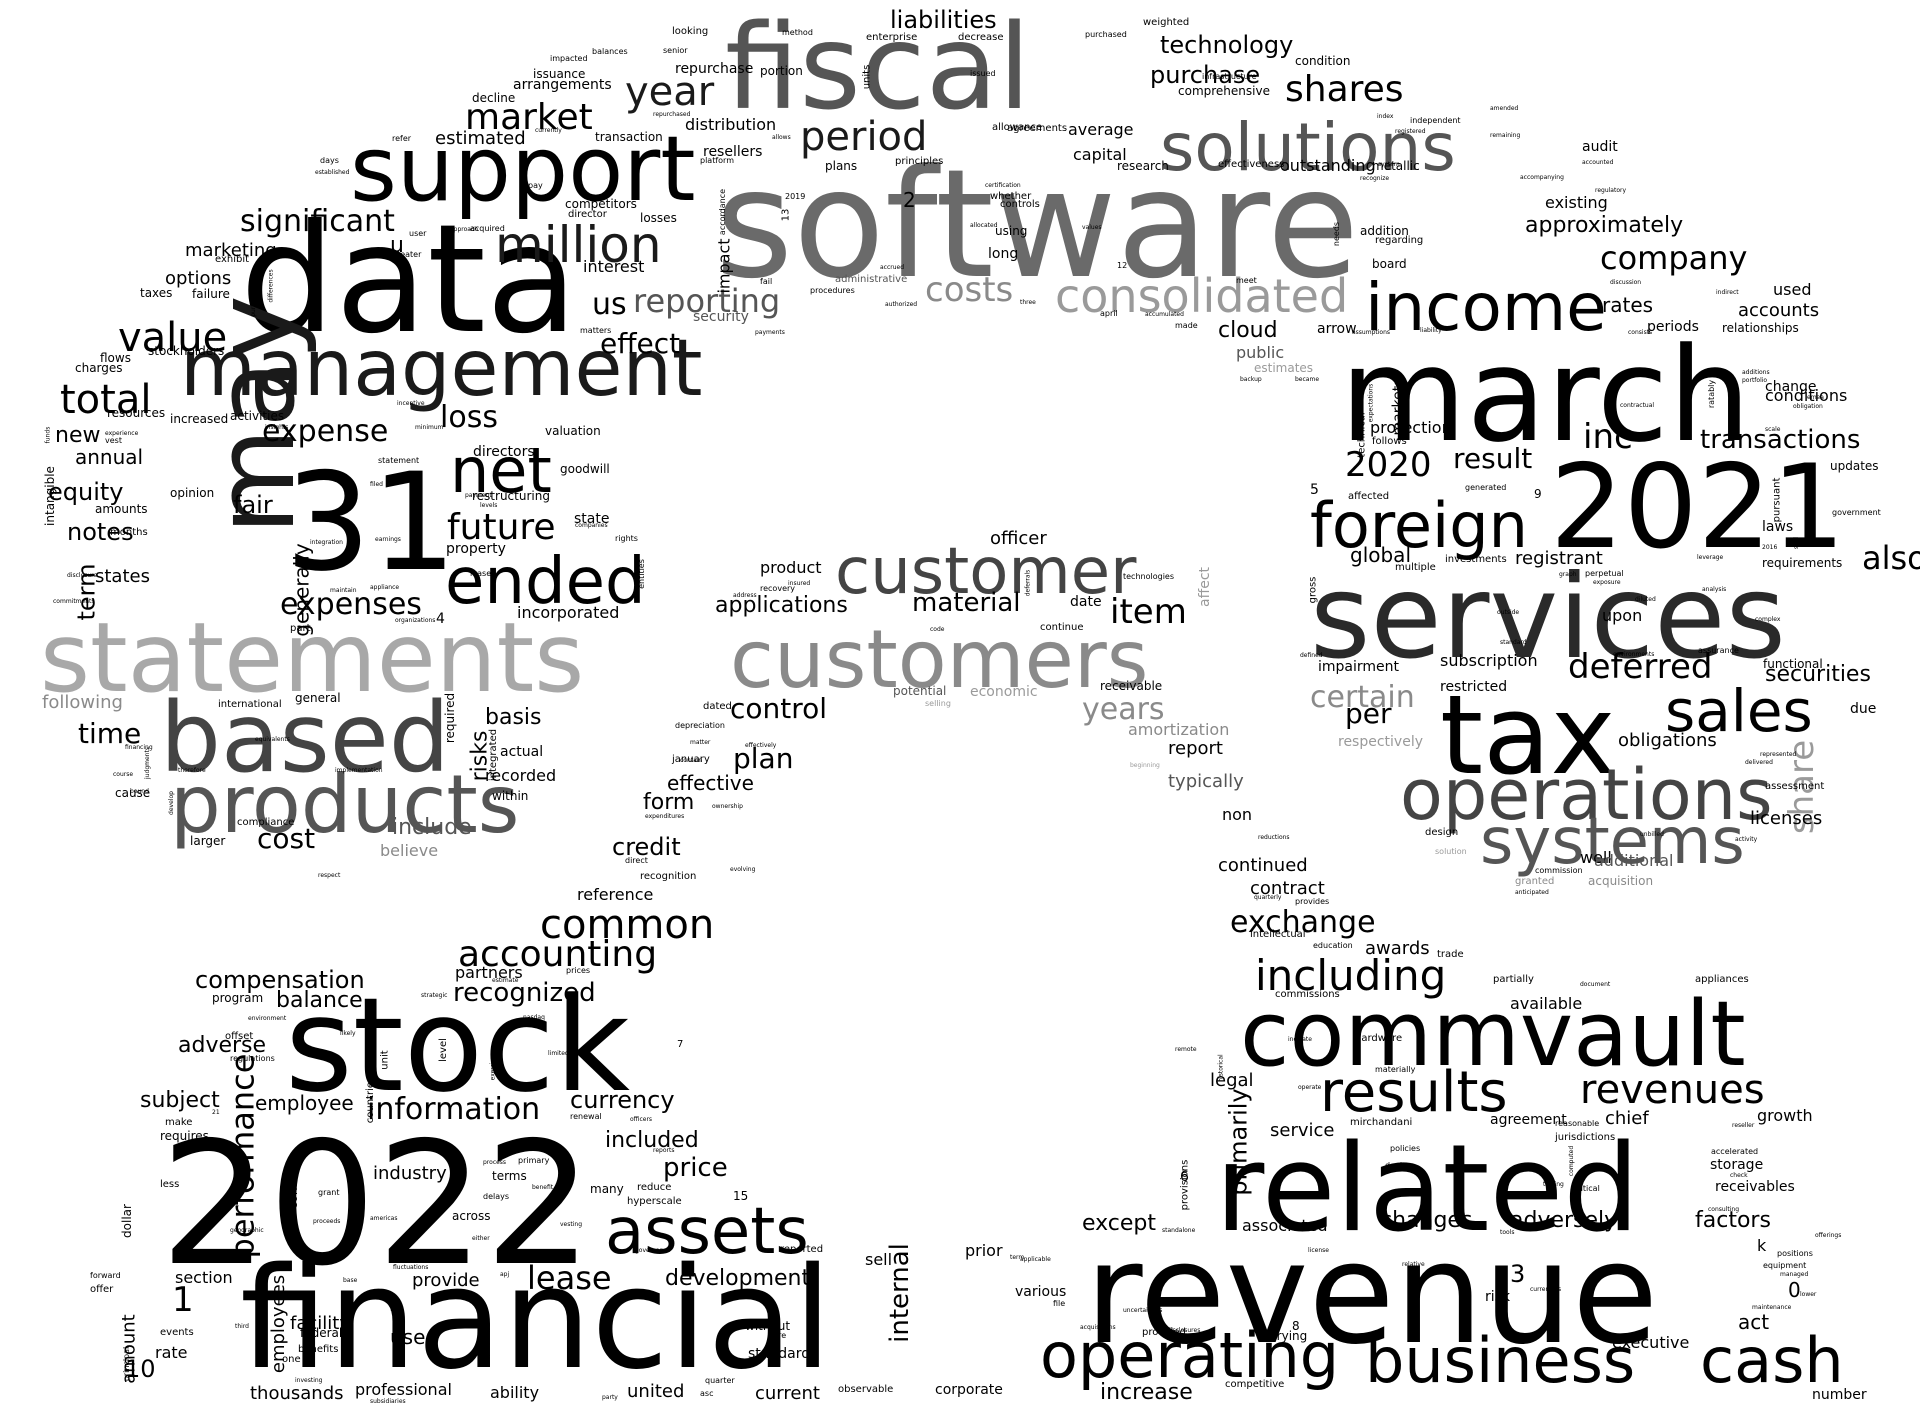  Describe the element at coordinates (494, 98) in the screenshot. I see `word-decline: decline` at that location.